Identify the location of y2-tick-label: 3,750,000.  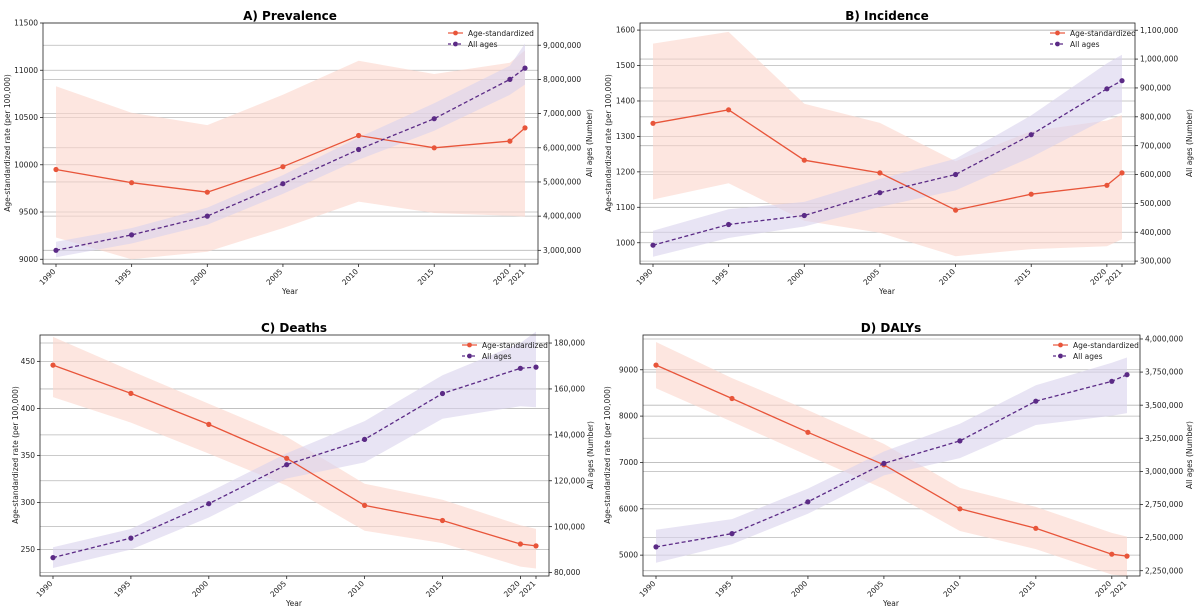
(1164, 372).